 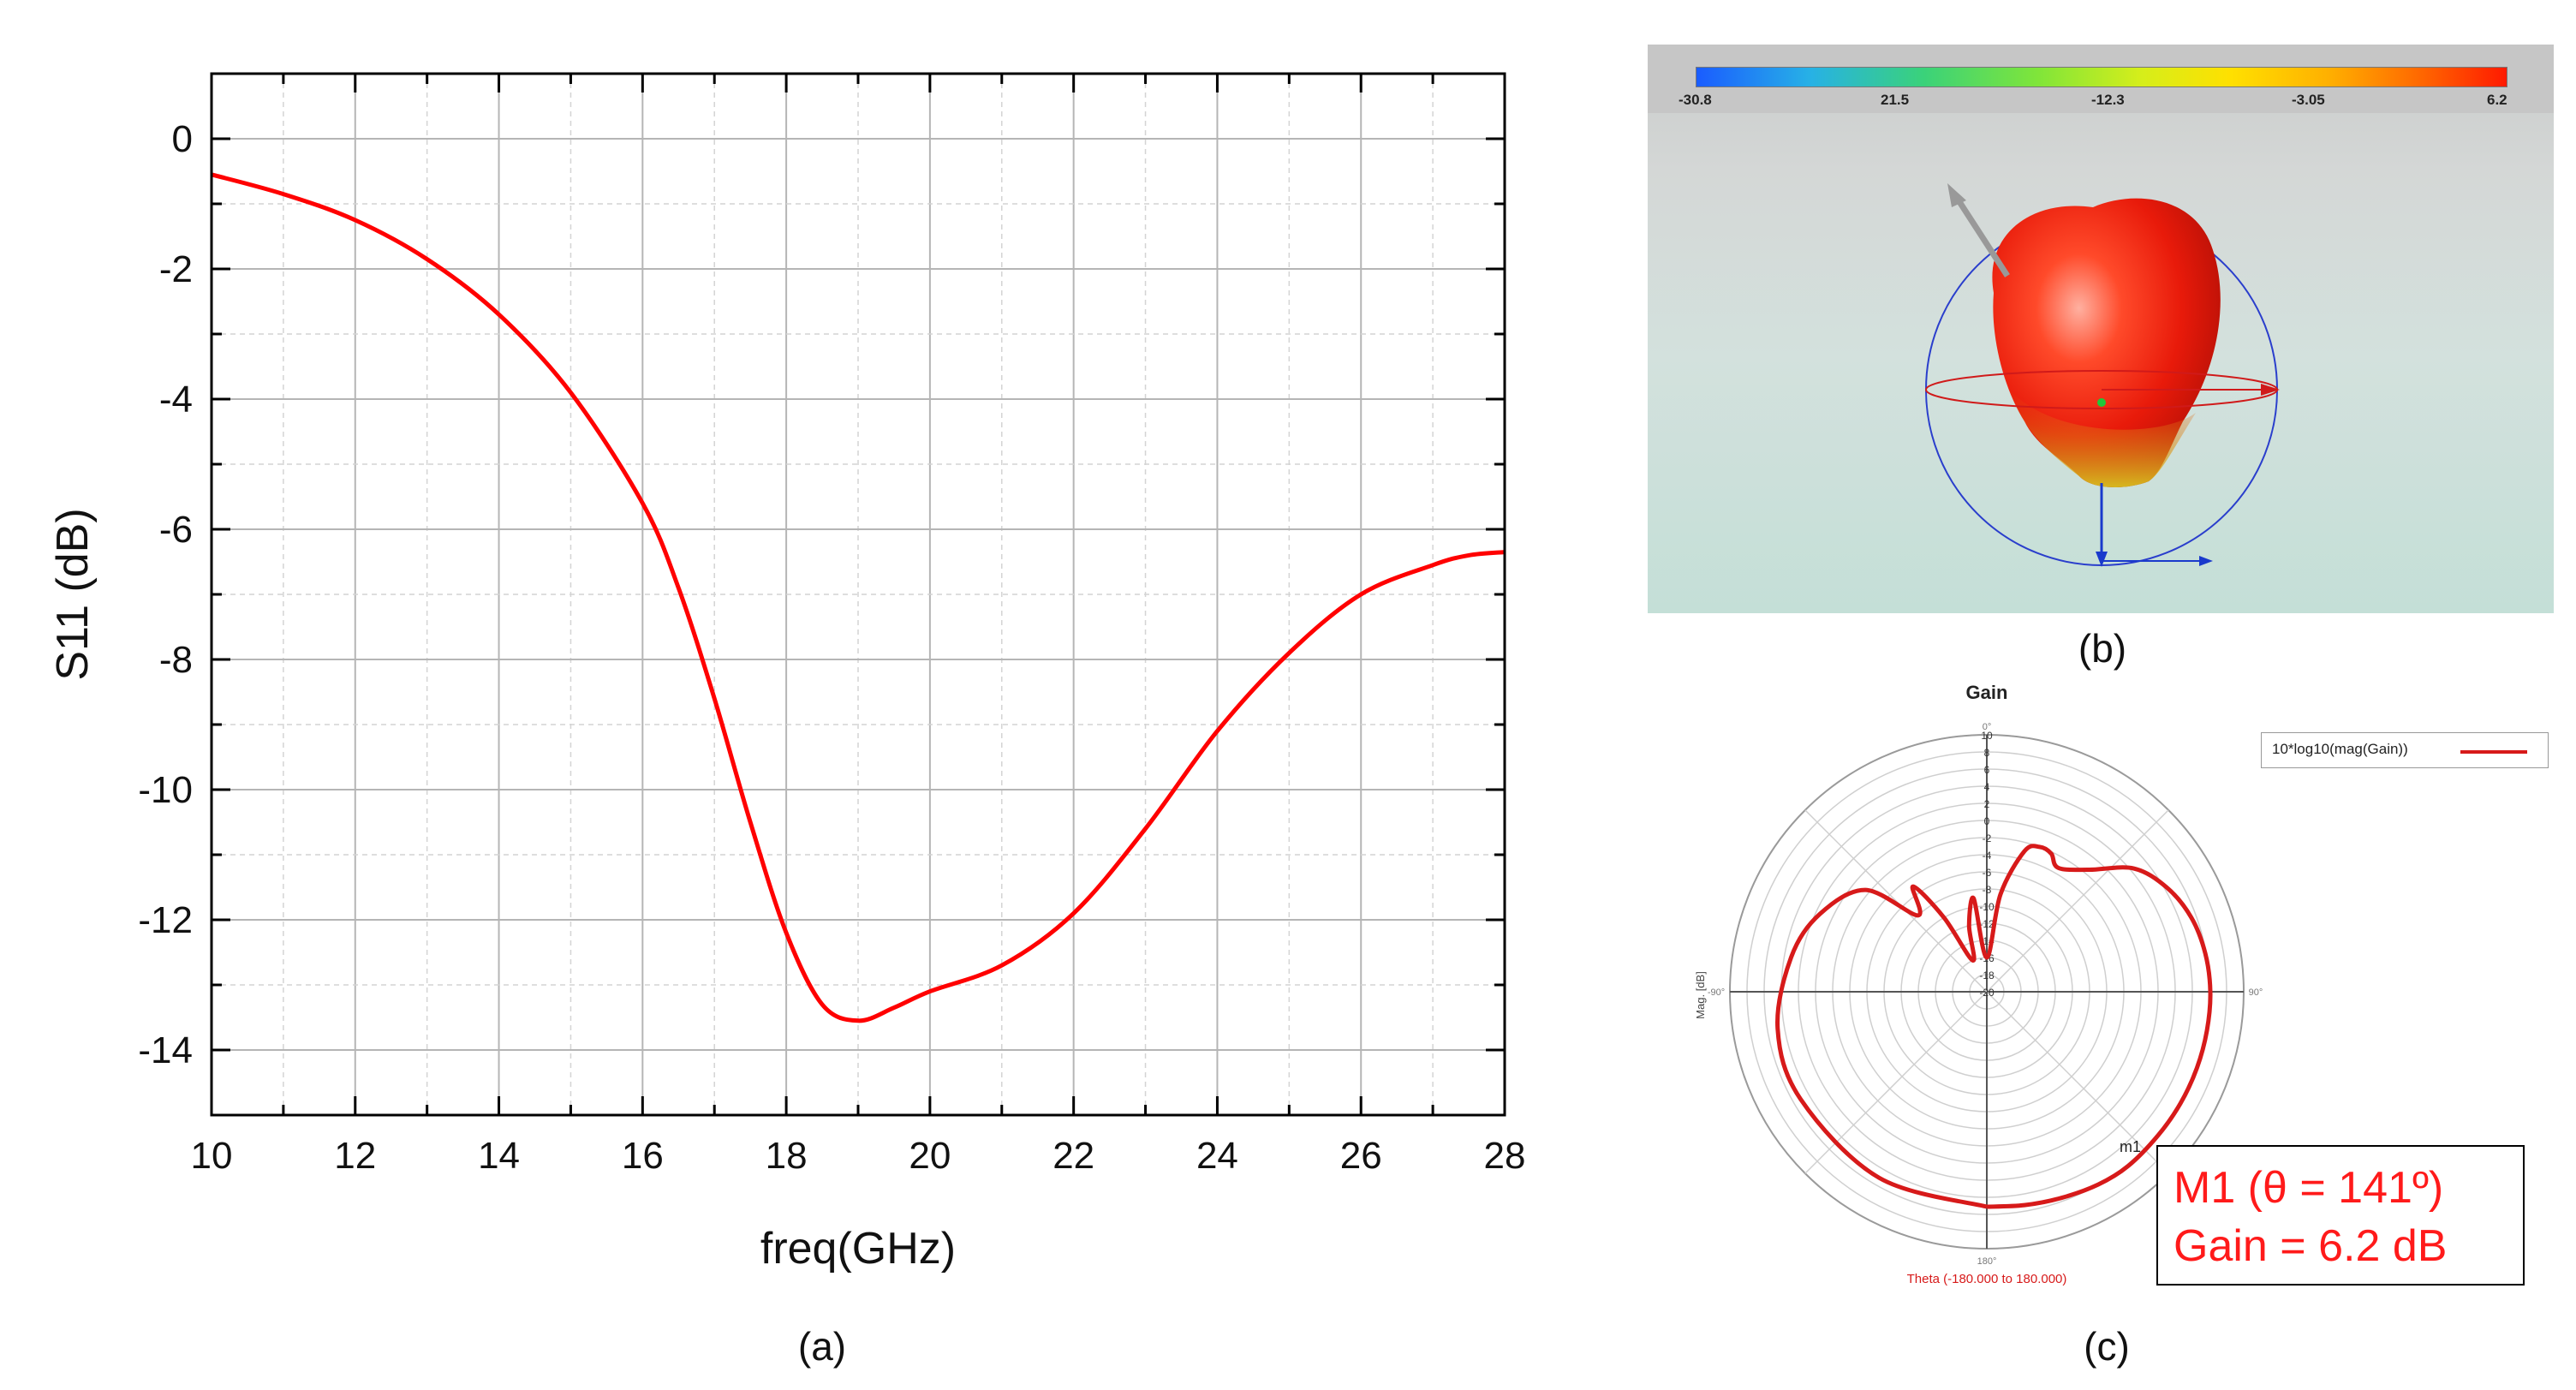 I want to click on radiation-lobe-base, so click(x=2101, y=437).